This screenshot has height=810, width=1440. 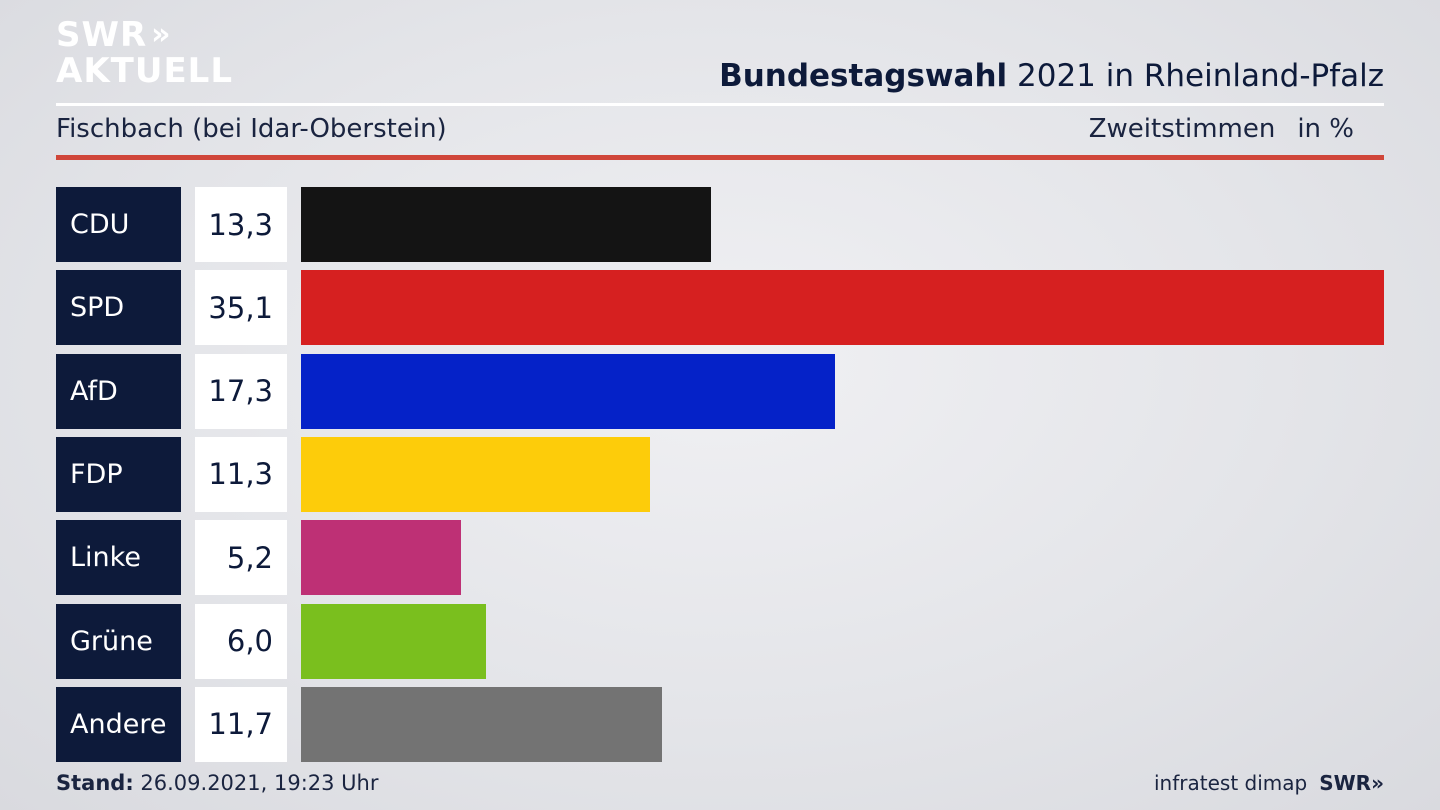 What do you see at coordinates (241, 558) in the screenshot?
I see `value-label: 5,2` at bounding box center [241, 558].